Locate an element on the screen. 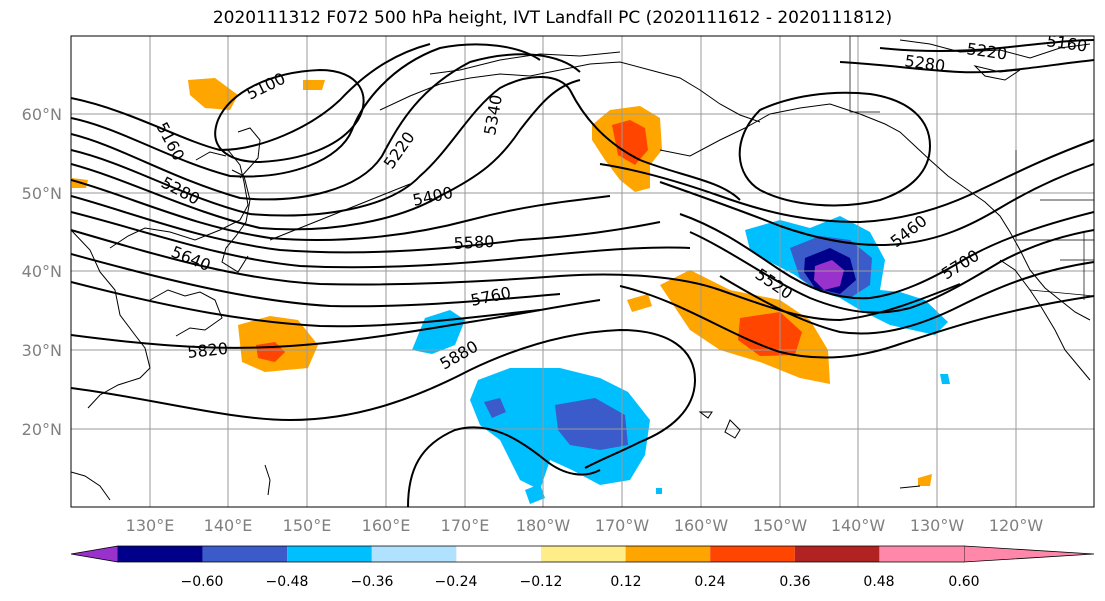 The image size is (1105, 601). colorbar-tick-label: 0.60 is located at coordinates (963, 582).